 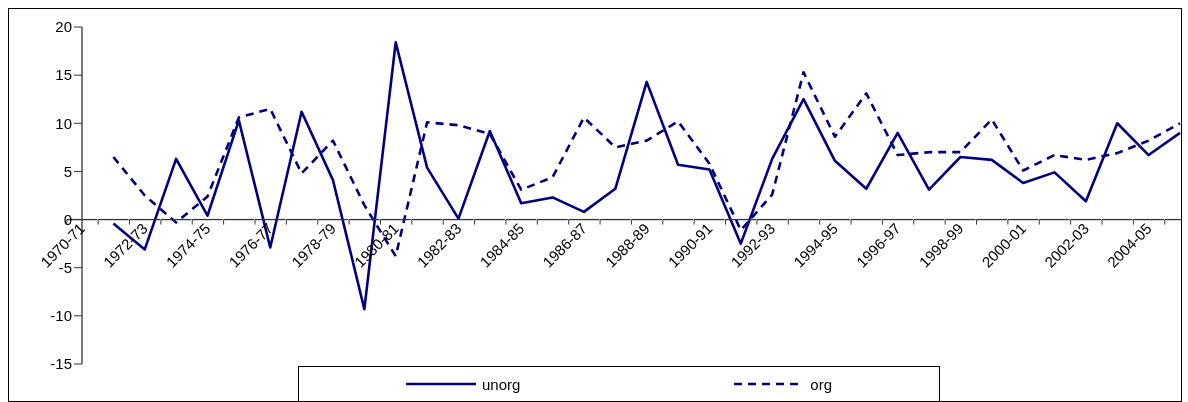 I want to click on y-tick-label: 15, so click(x=63, y=75).